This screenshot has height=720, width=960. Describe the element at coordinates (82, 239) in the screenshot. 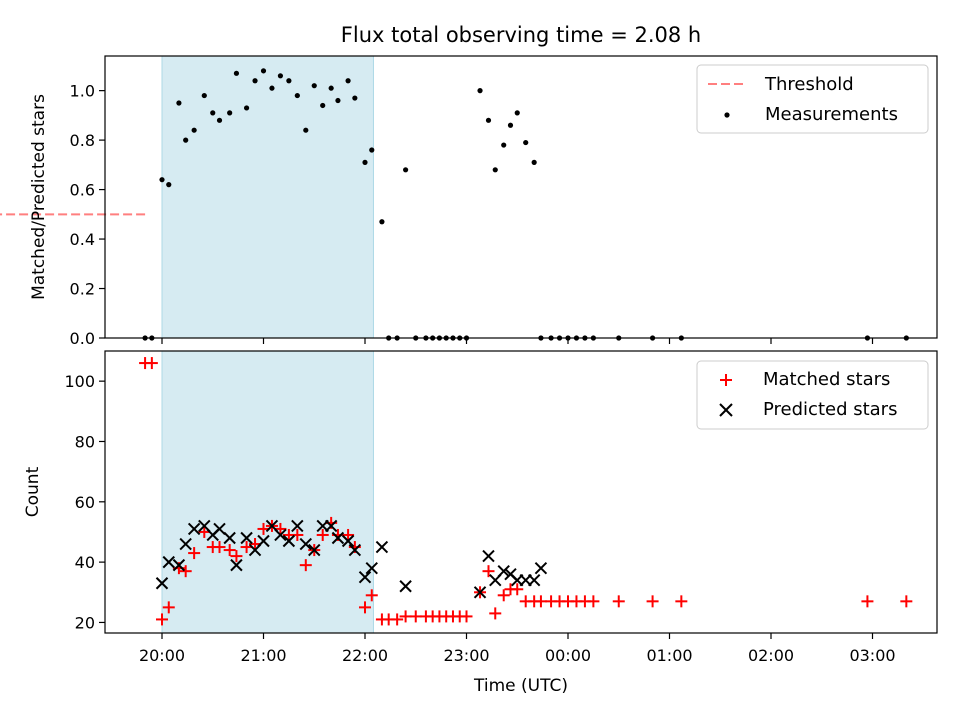

I see `y-tick-label: 0.4` at that location.